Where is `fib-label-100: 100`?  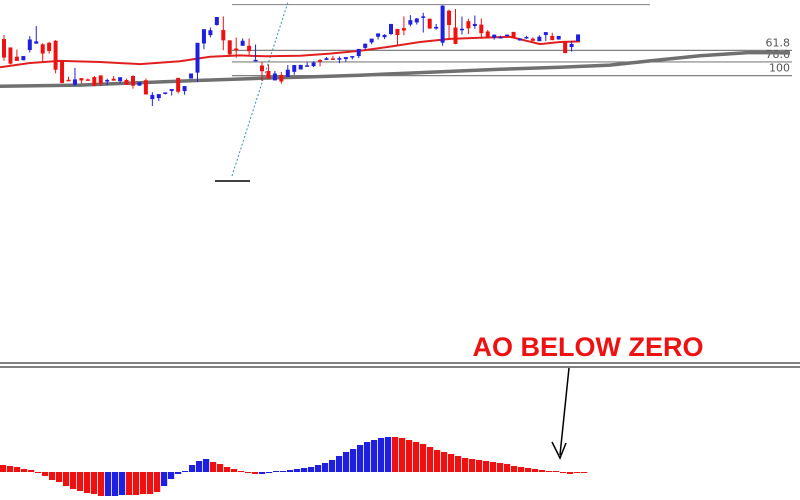 fib-label-100: 100 is located at coordinates (779, 68).